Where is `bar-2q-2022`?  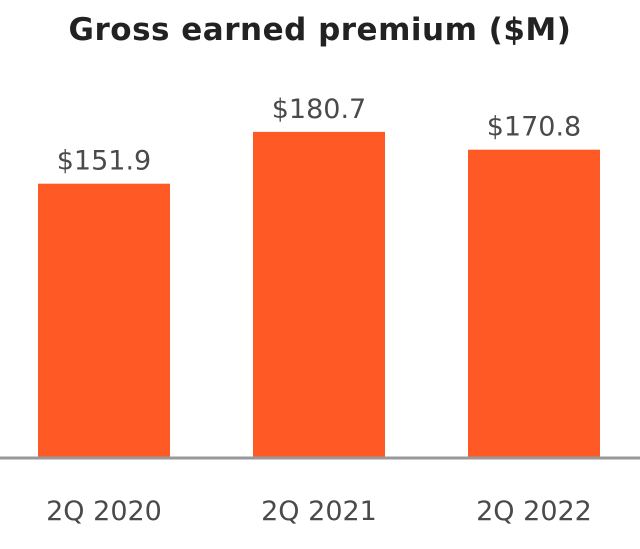 bar-2q-2022 is located at coordinates (534, 303).